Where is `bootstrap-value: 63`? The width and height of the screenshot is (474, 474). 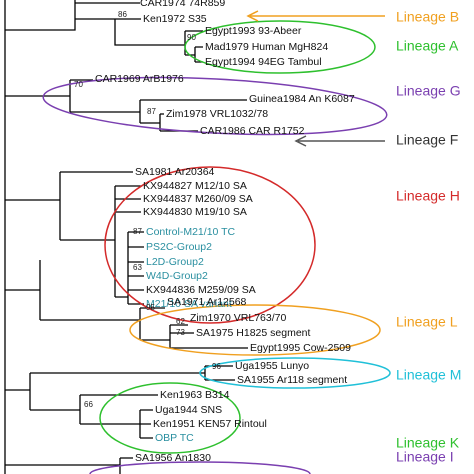
bootstrap-value: 63 is located at coordinates (137, 267).